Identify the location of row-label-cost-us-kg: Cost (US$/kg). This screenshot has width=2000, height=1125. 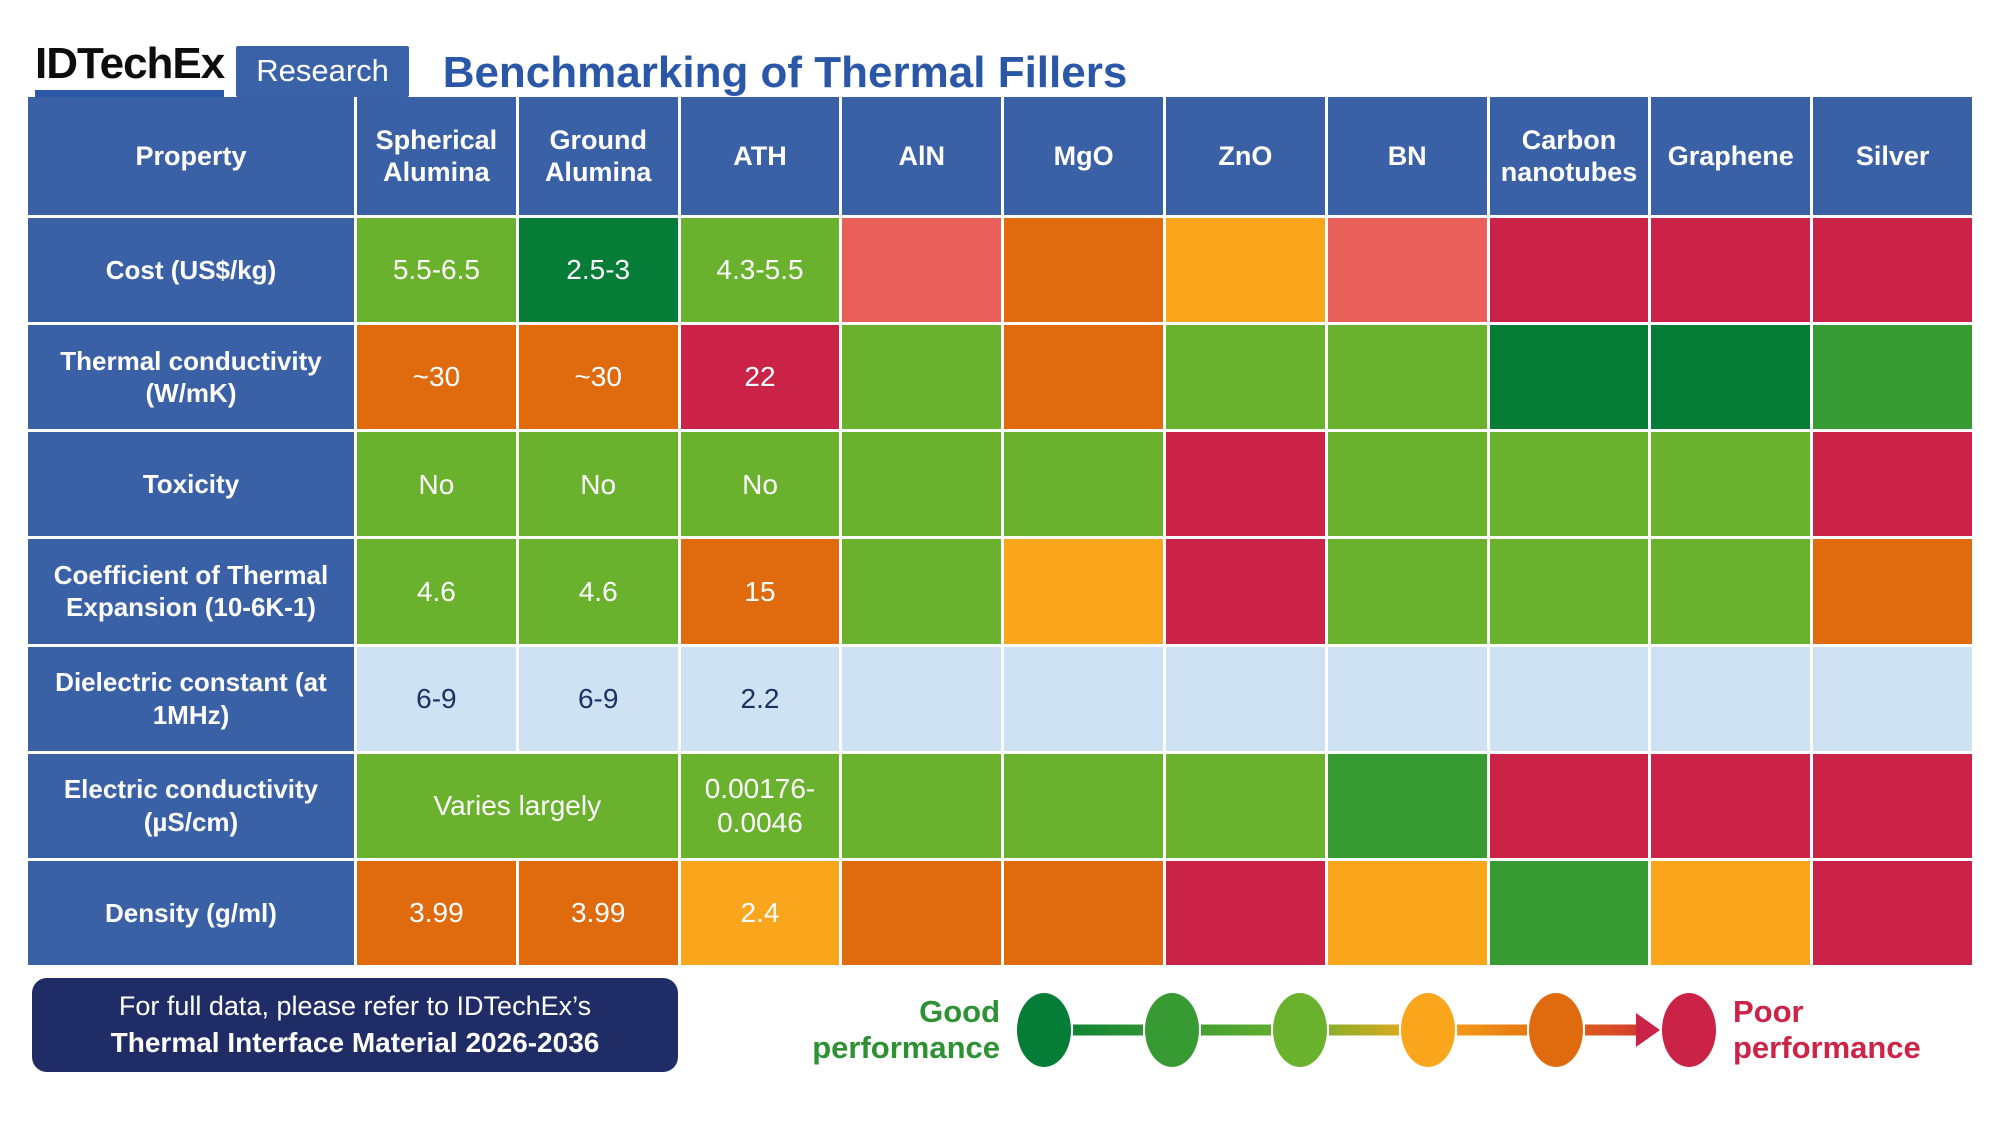
(191, 270).